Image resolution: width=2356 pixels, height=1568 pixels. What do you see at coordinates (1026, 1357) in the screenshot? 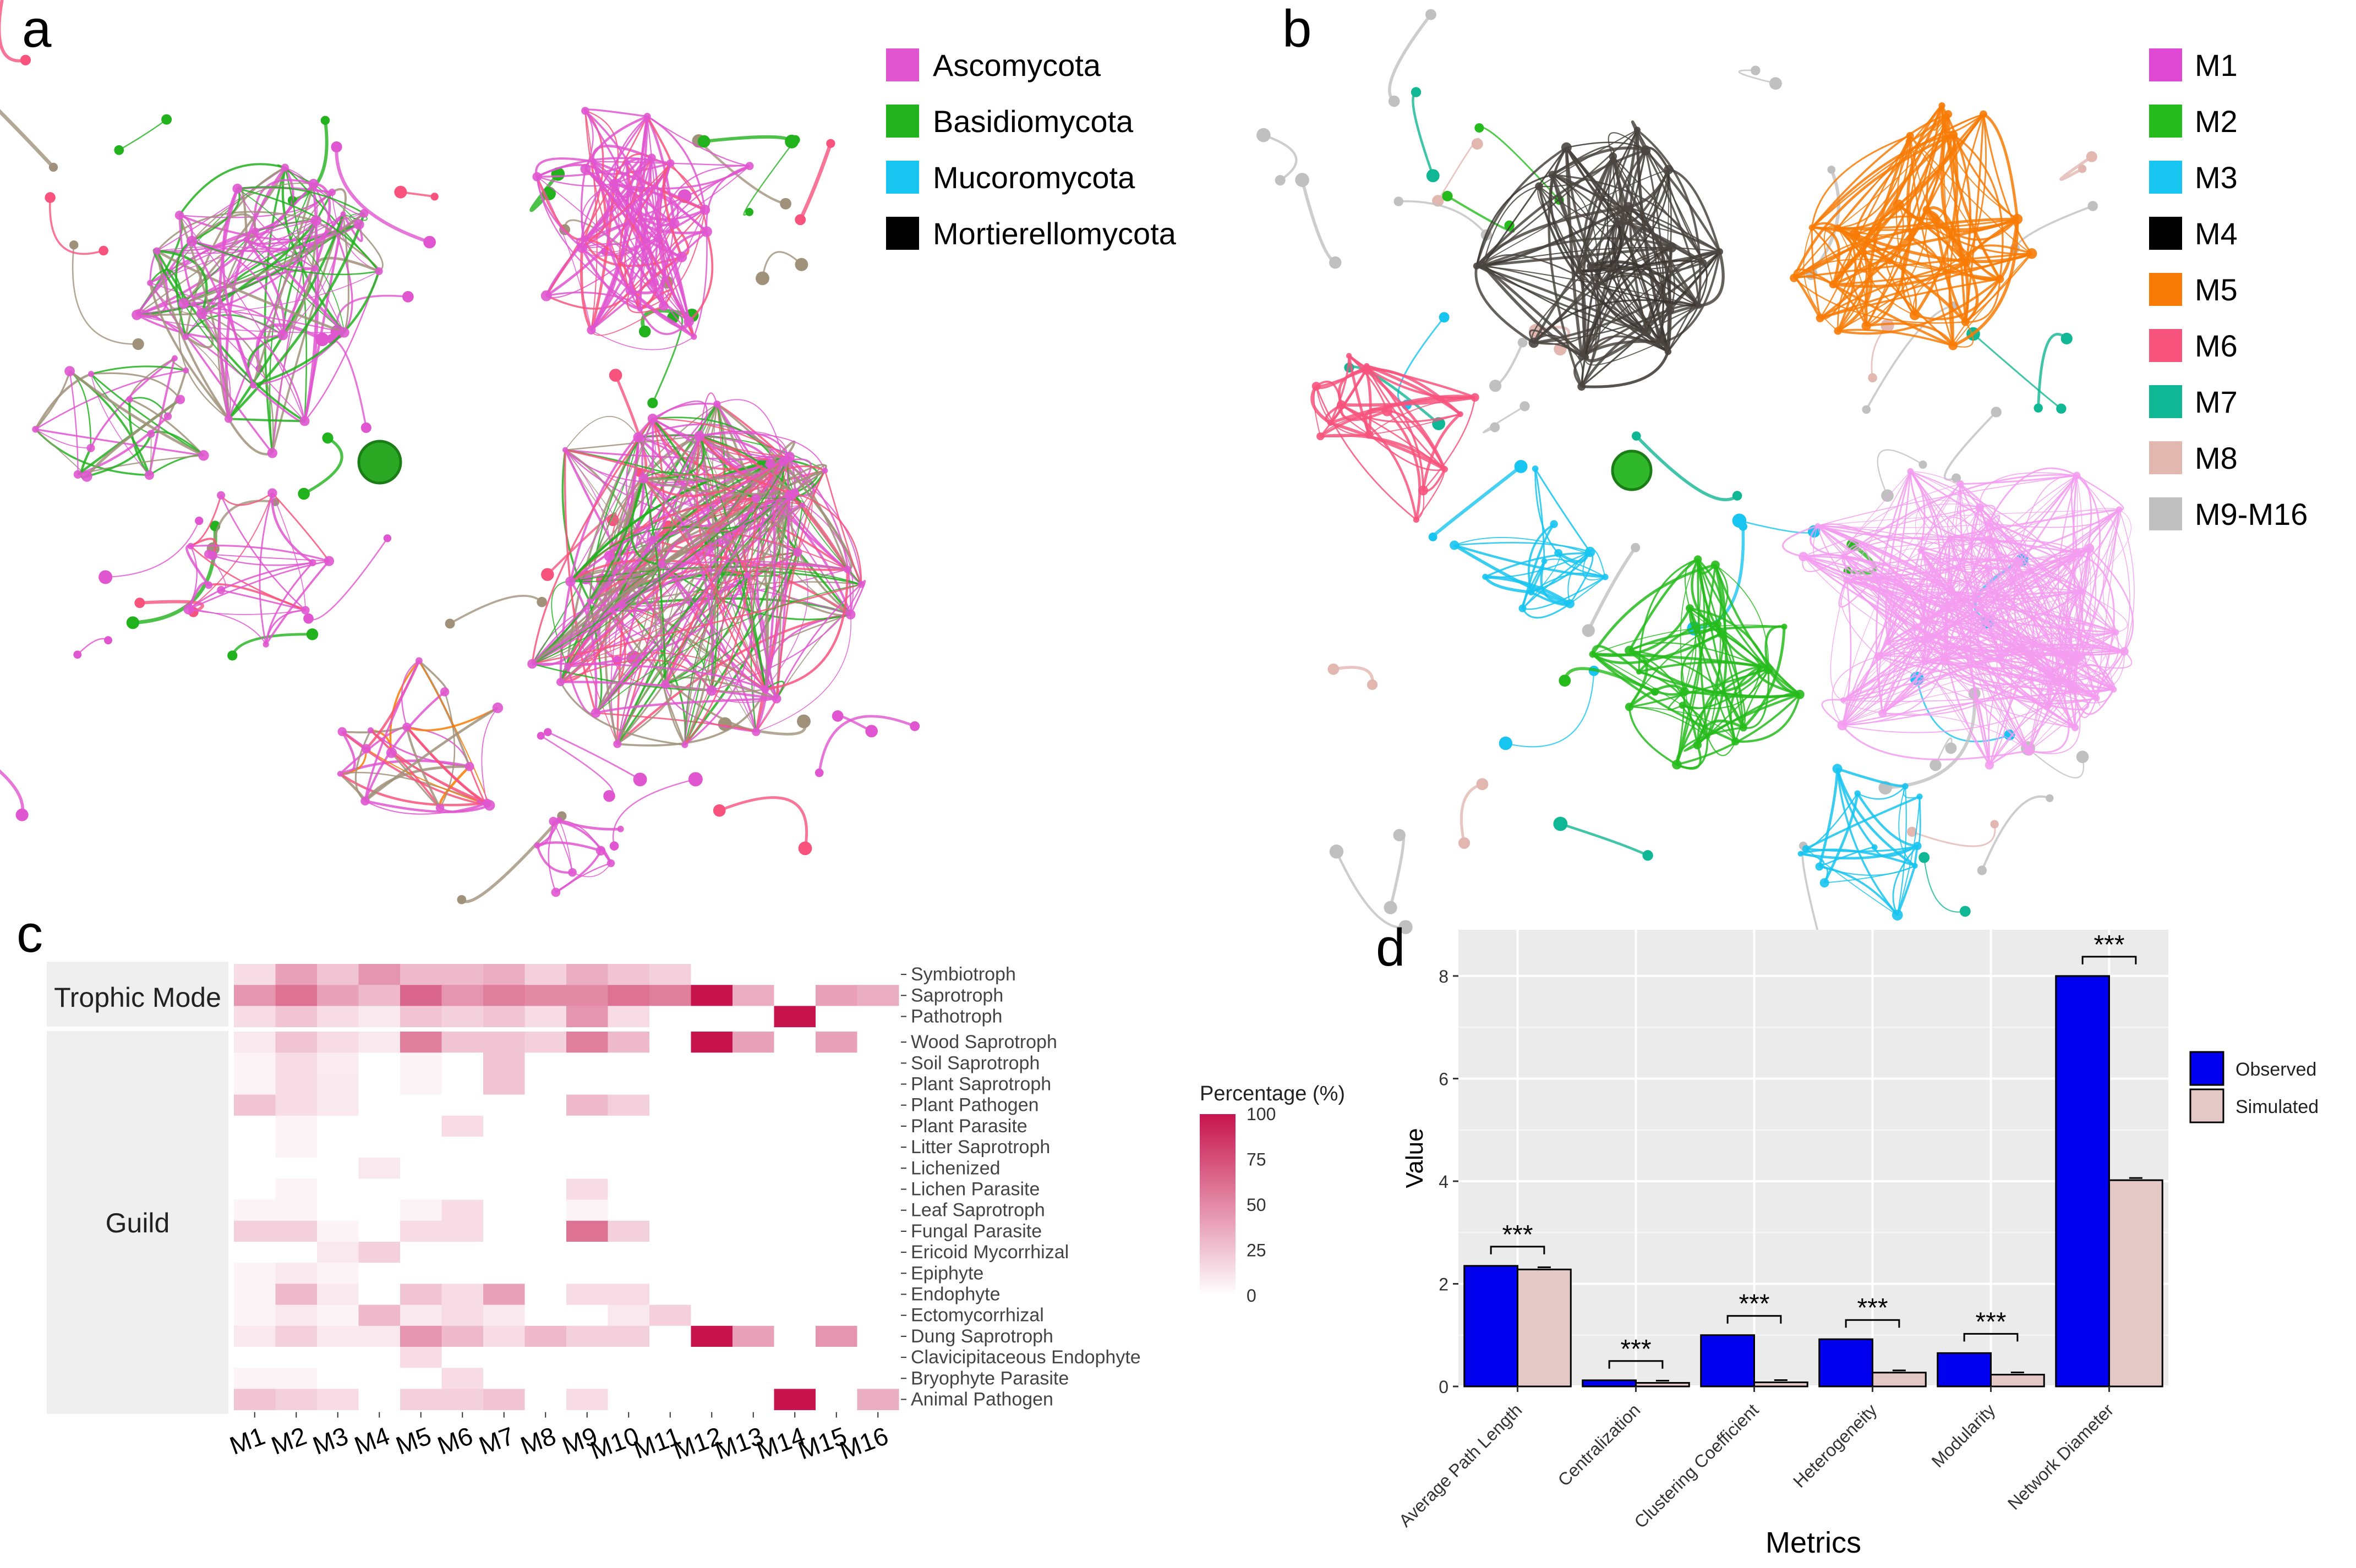
I see `row-label: Clavicipitaceous Endophyte` at bounding box center [1026, 1357].